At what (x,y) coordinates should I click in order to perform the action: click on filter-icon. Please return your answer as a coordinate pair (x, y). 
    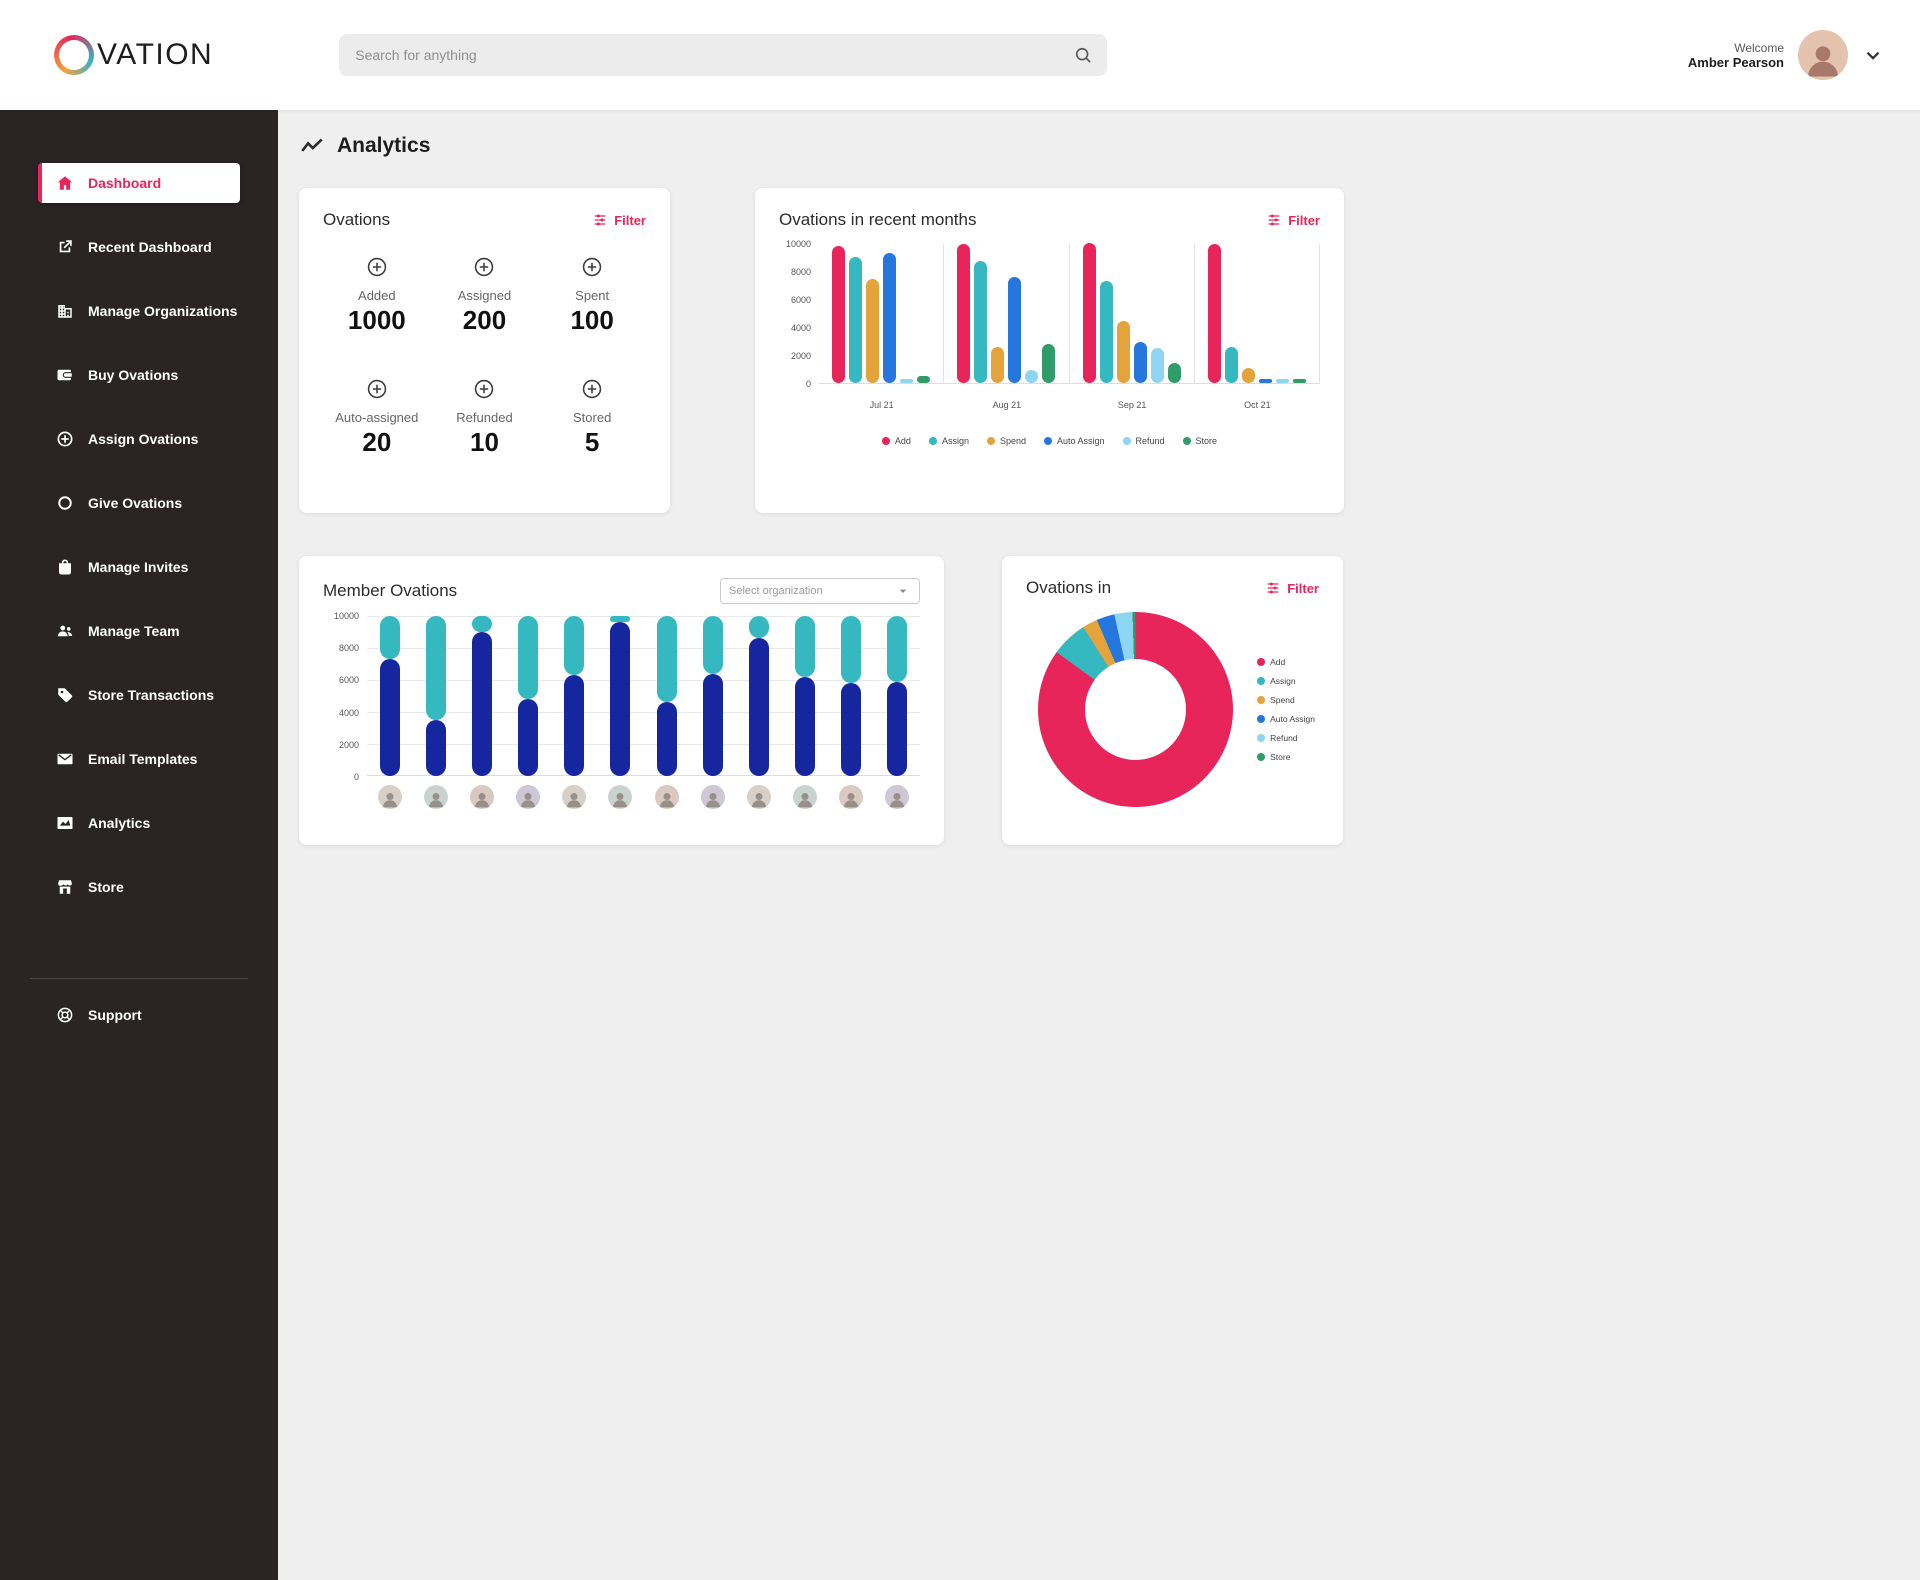
    Looking at the image, I should click on (1274, 220).